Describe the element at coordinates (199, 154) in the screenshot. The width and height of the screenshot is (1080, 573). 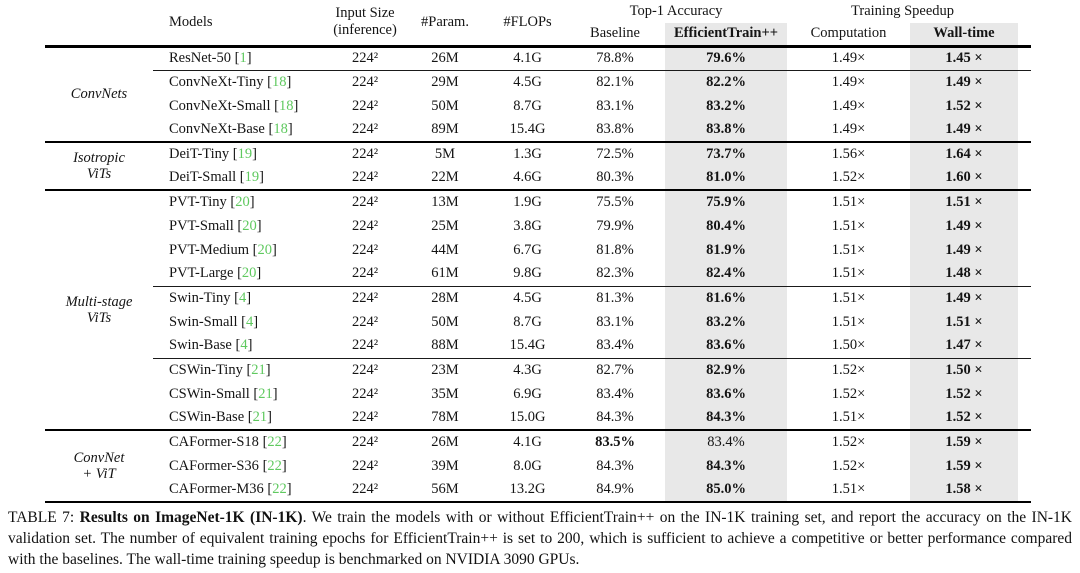
I see `model-name: DeiT-Tiny` at that location.